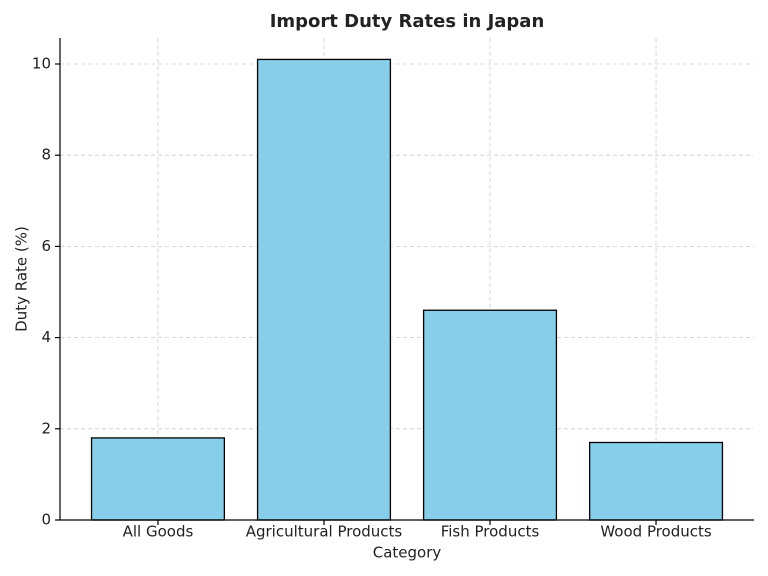 This screenshot has width=768, height=576. I want to click on y-tick-label: 0, so click(46, 520).